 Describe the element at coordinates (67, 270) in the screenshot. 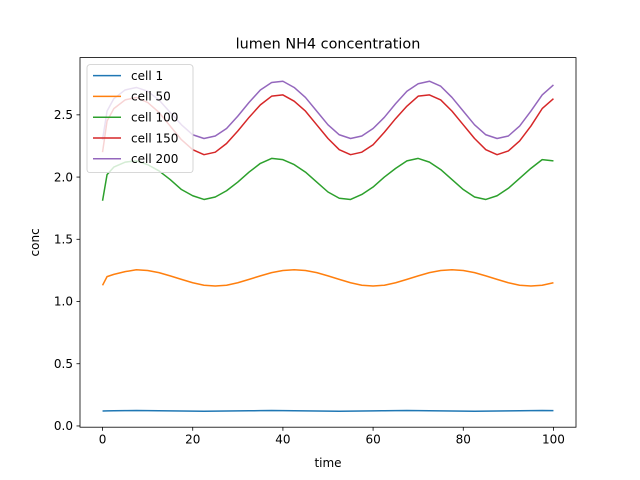

I see `y-axis-ticks: 0.0 0.5 1.0 1.5 2.0 2.5` at that location.